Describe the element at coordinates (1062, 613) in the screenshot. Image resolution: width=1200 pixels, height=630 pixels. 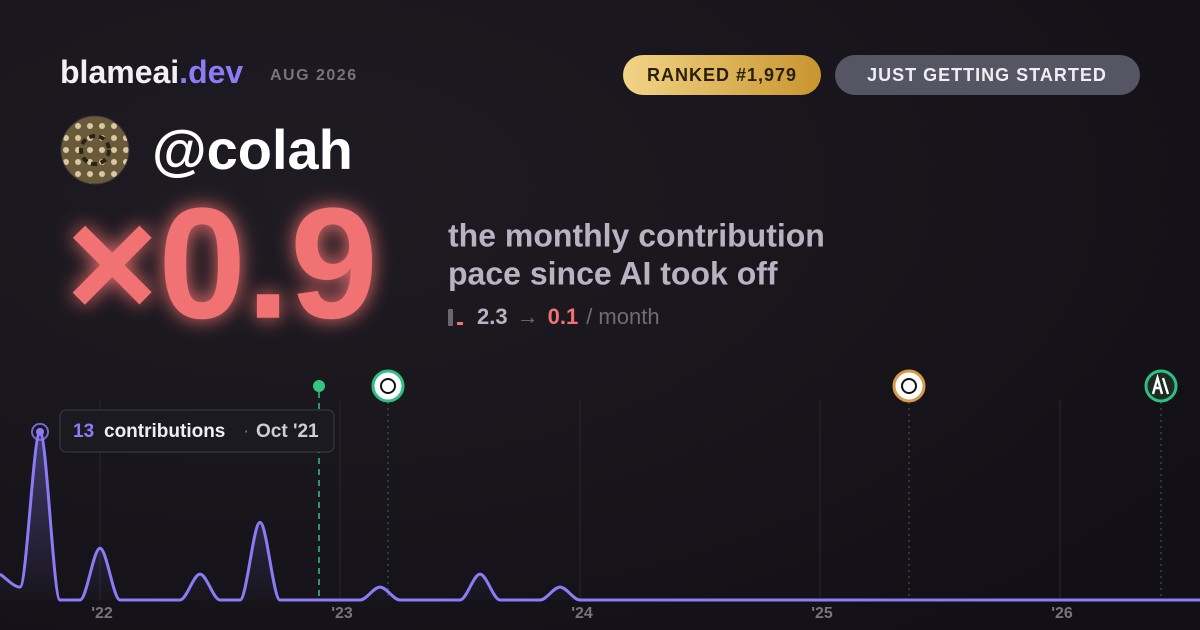
I see `x-tick-label: '26` at that location.